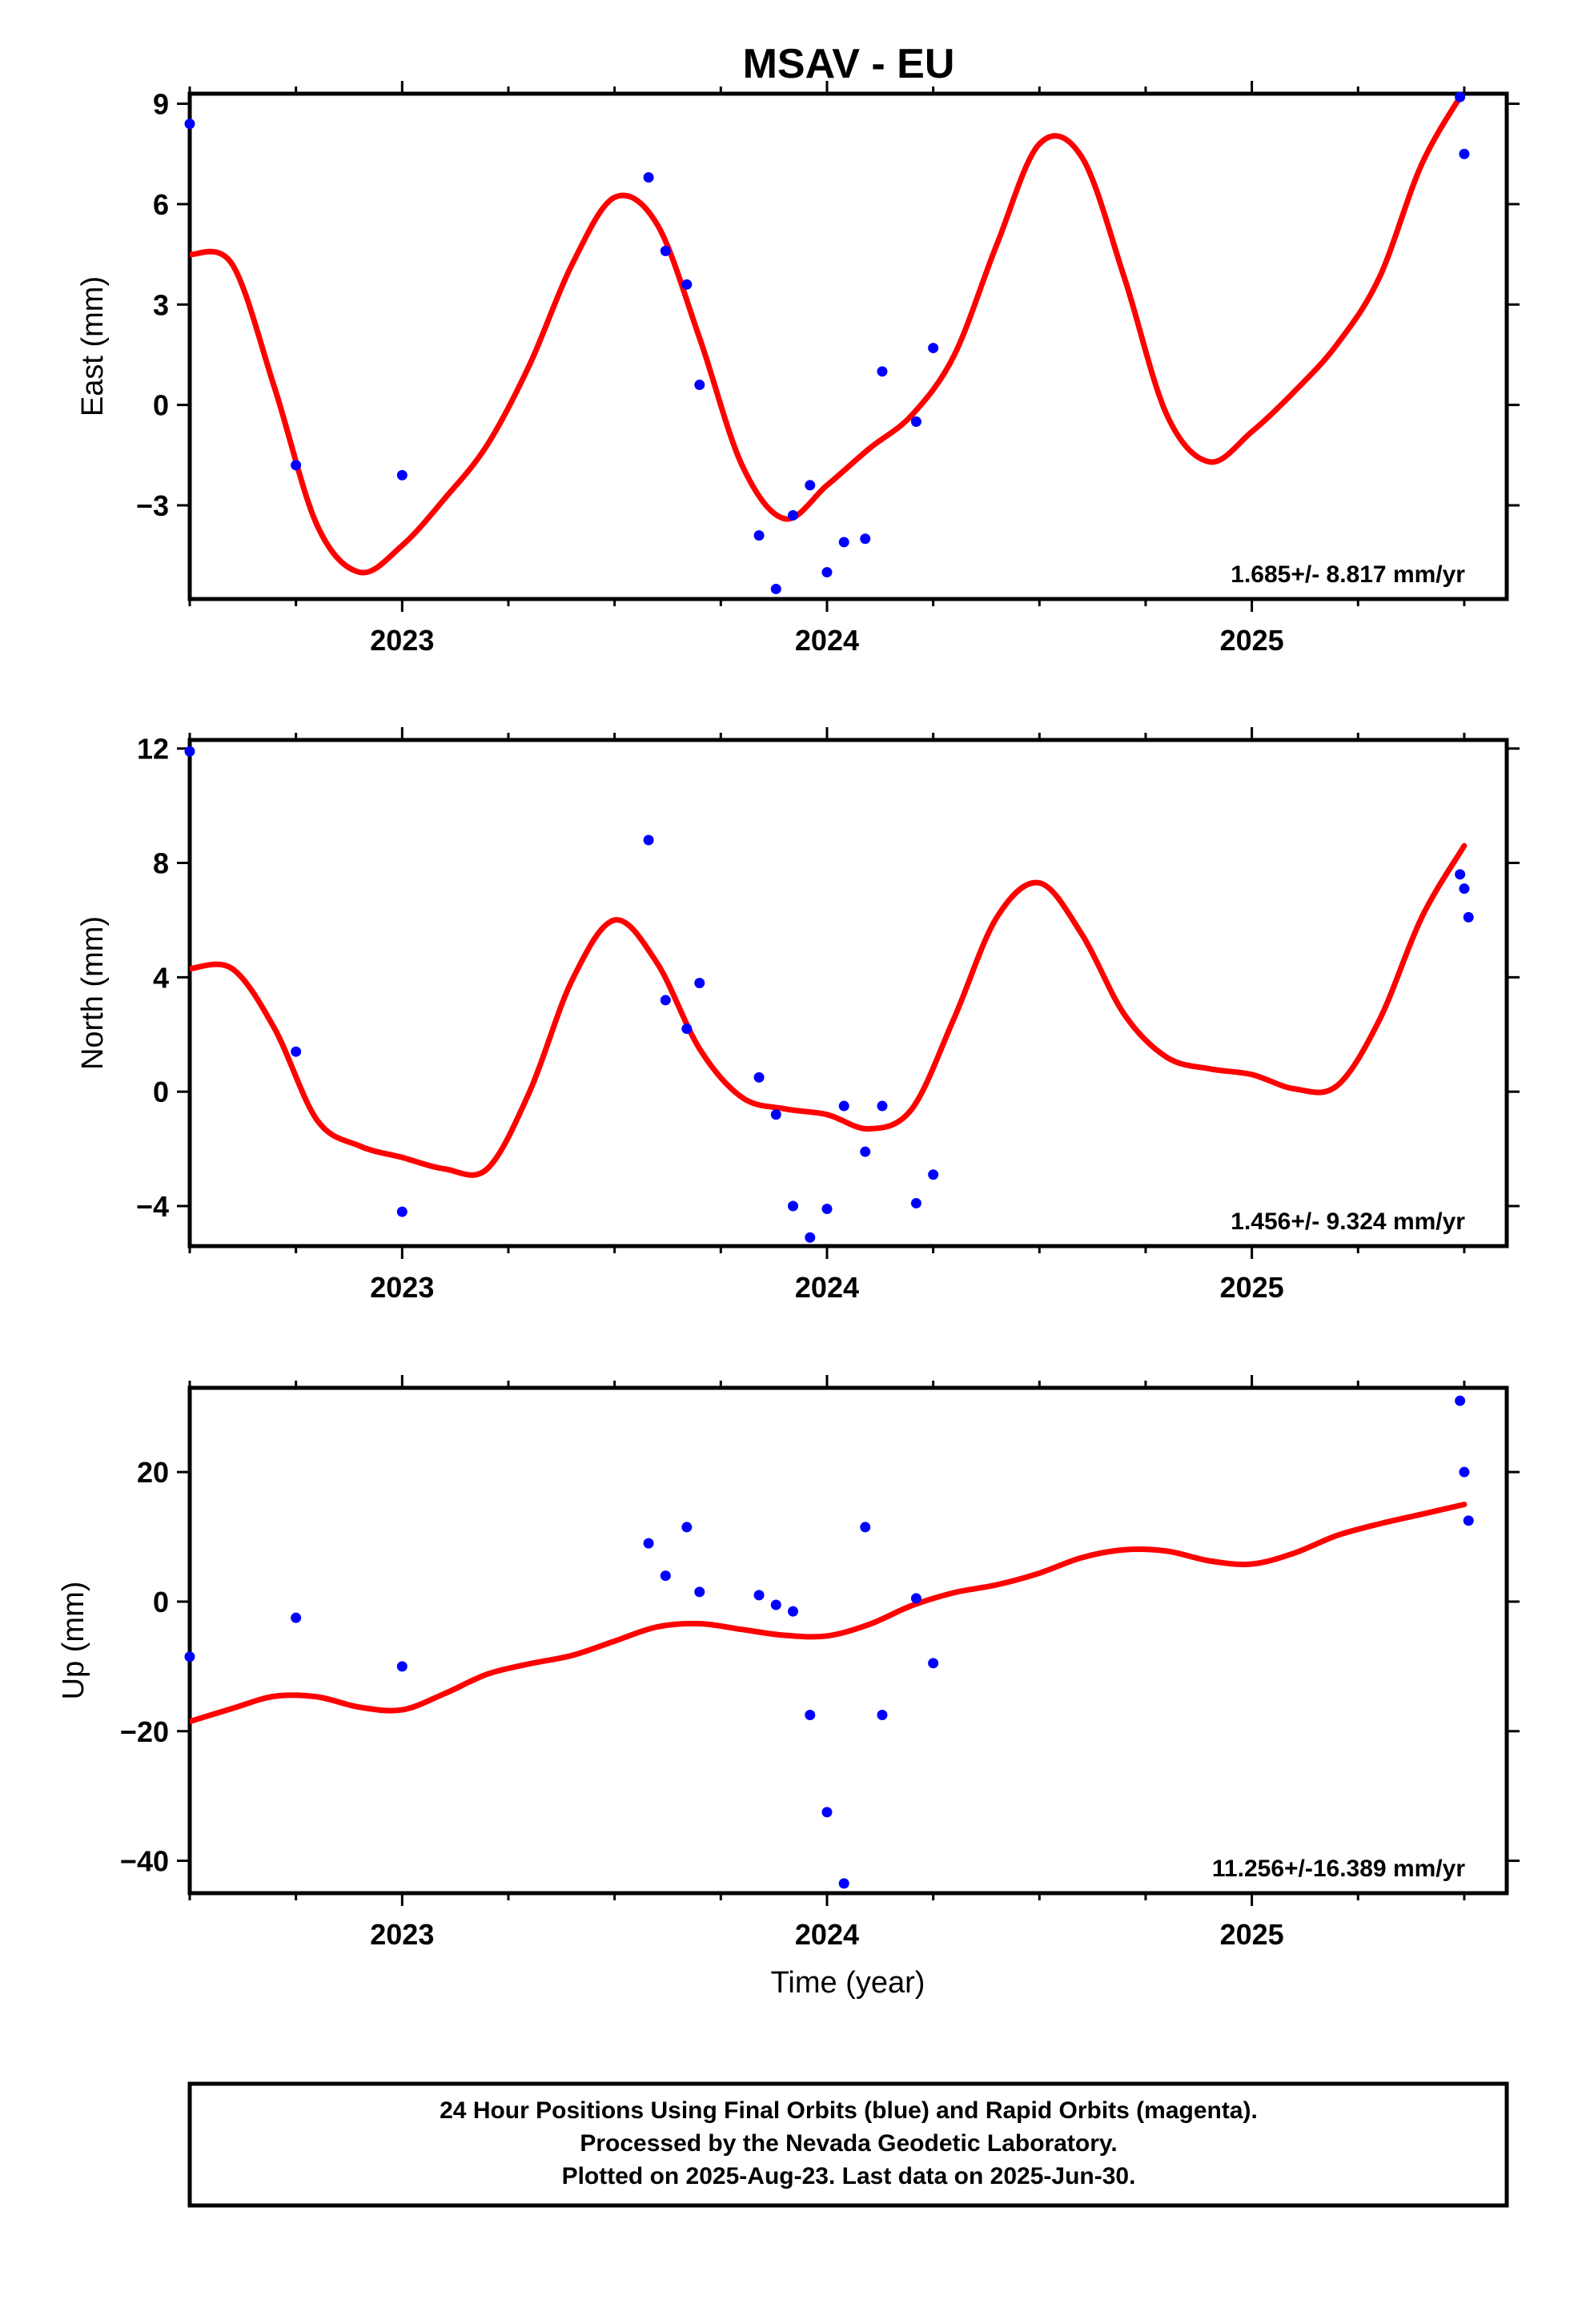  I want to click on up-y-tick-label: −40, so click(144, 1861).